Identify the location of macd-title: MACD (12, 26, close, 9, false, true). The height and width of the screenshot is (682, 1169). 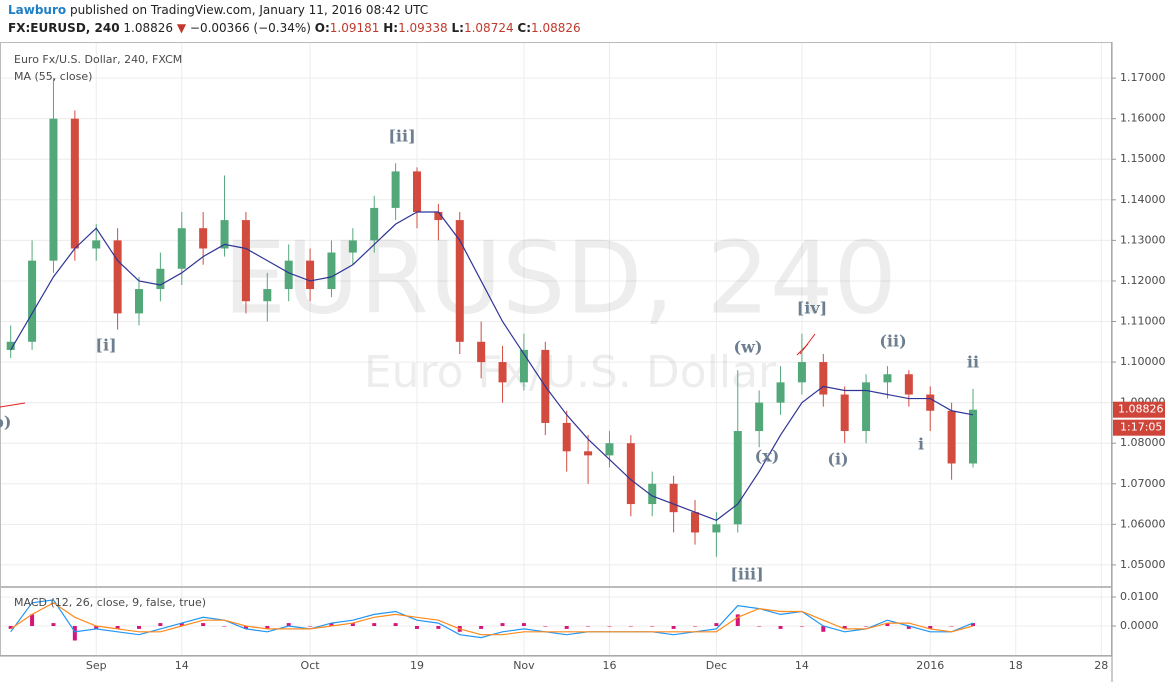
(110, 602).